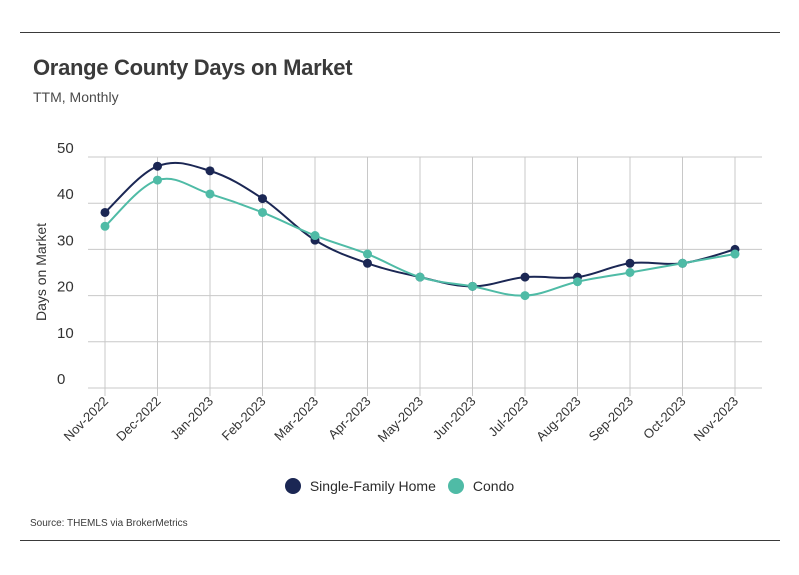 Image resolution: width=799 pixels, height=575 pixels. What do you see at coordinates (716, 419) in the screenshot?
I see `x-tick-label: Nov-2023` at bounding box center [716, 419].